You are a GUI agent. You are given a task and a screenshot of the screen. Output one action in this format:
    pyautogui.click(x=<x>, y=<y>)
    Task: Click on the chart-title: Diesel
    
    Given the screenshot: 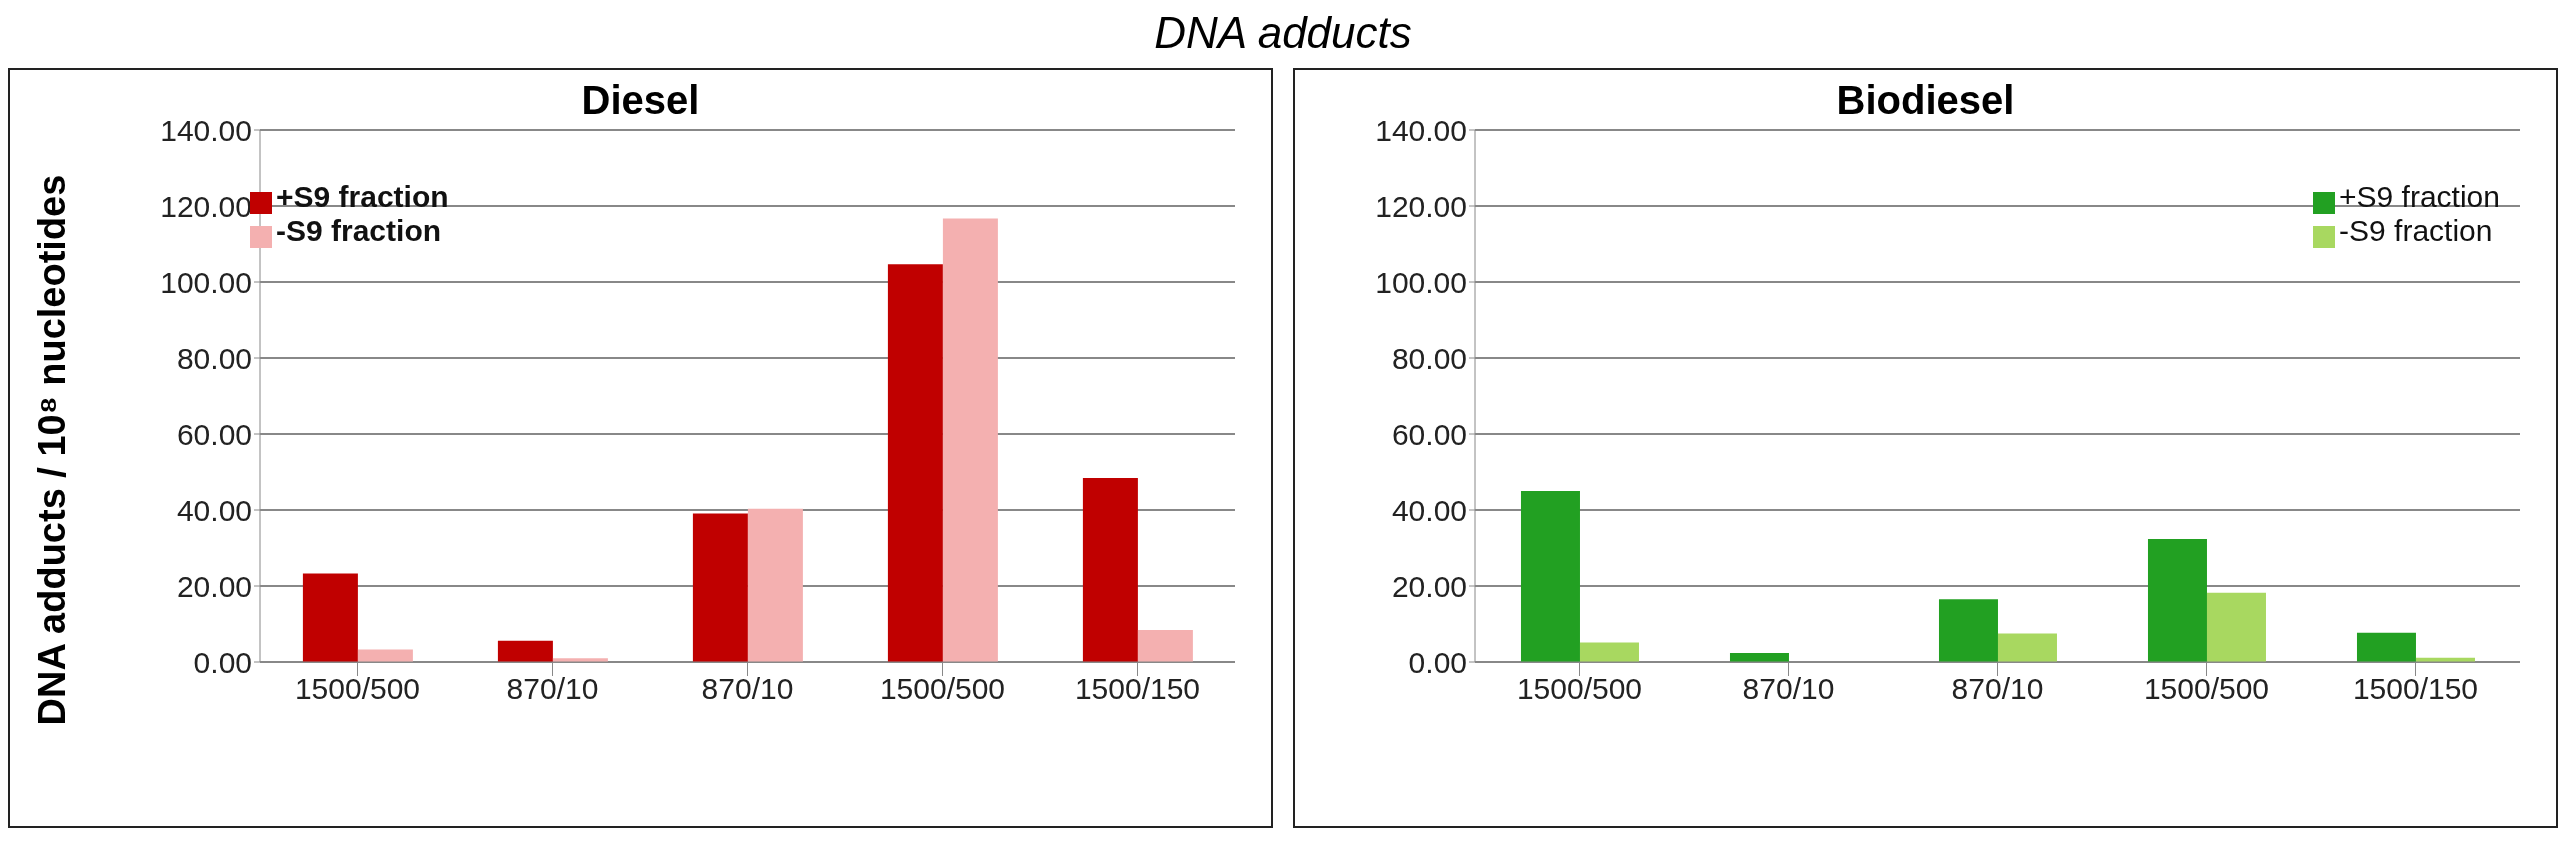 What is the action you would take?
    pyautogui.click(x=640, y=100)
    